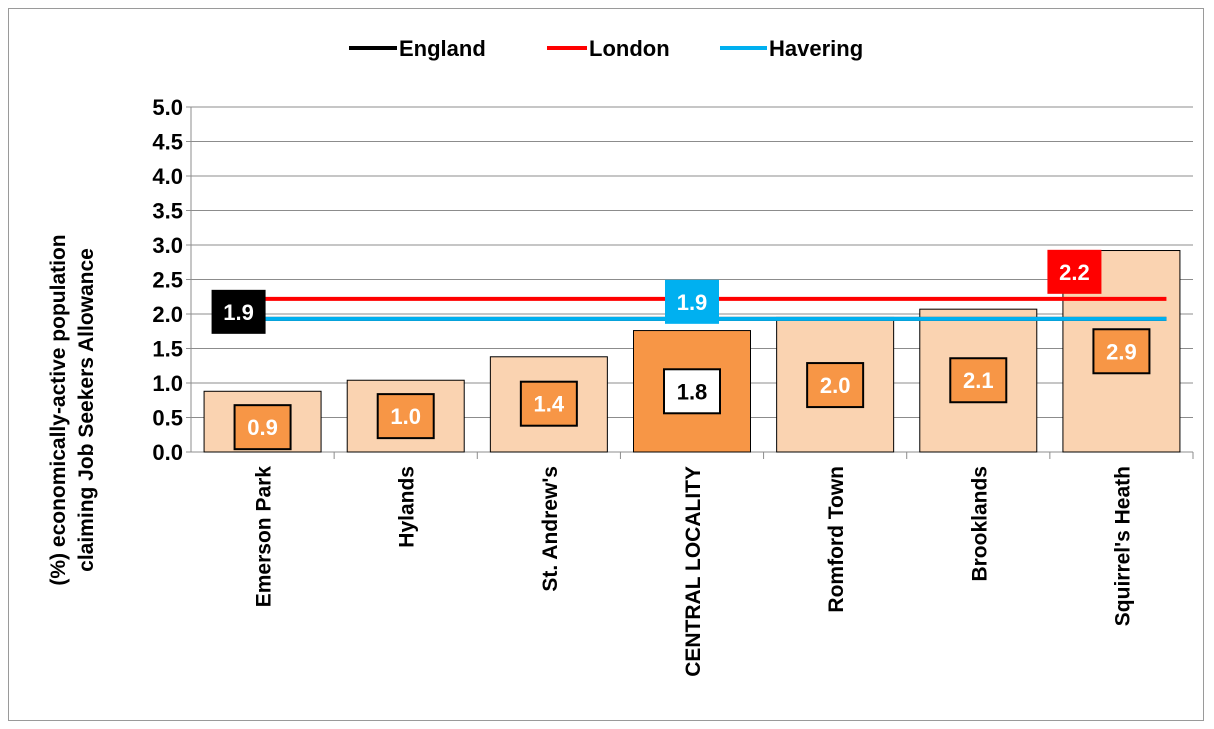  I want to click on reference-label-box-london, so click(1074, 271).